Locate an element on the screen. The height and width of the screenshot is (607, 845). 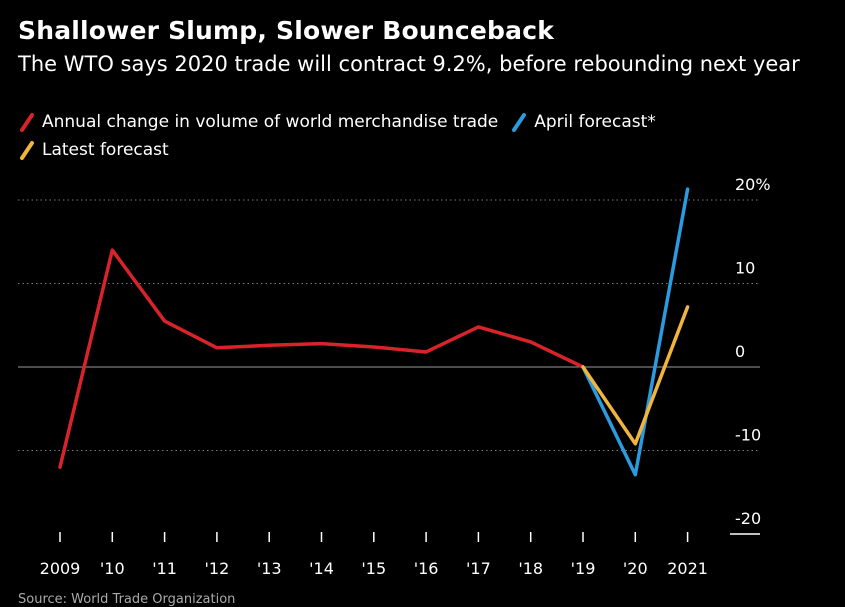
x-tick-label: '16 is located at coordinates (426, 568).